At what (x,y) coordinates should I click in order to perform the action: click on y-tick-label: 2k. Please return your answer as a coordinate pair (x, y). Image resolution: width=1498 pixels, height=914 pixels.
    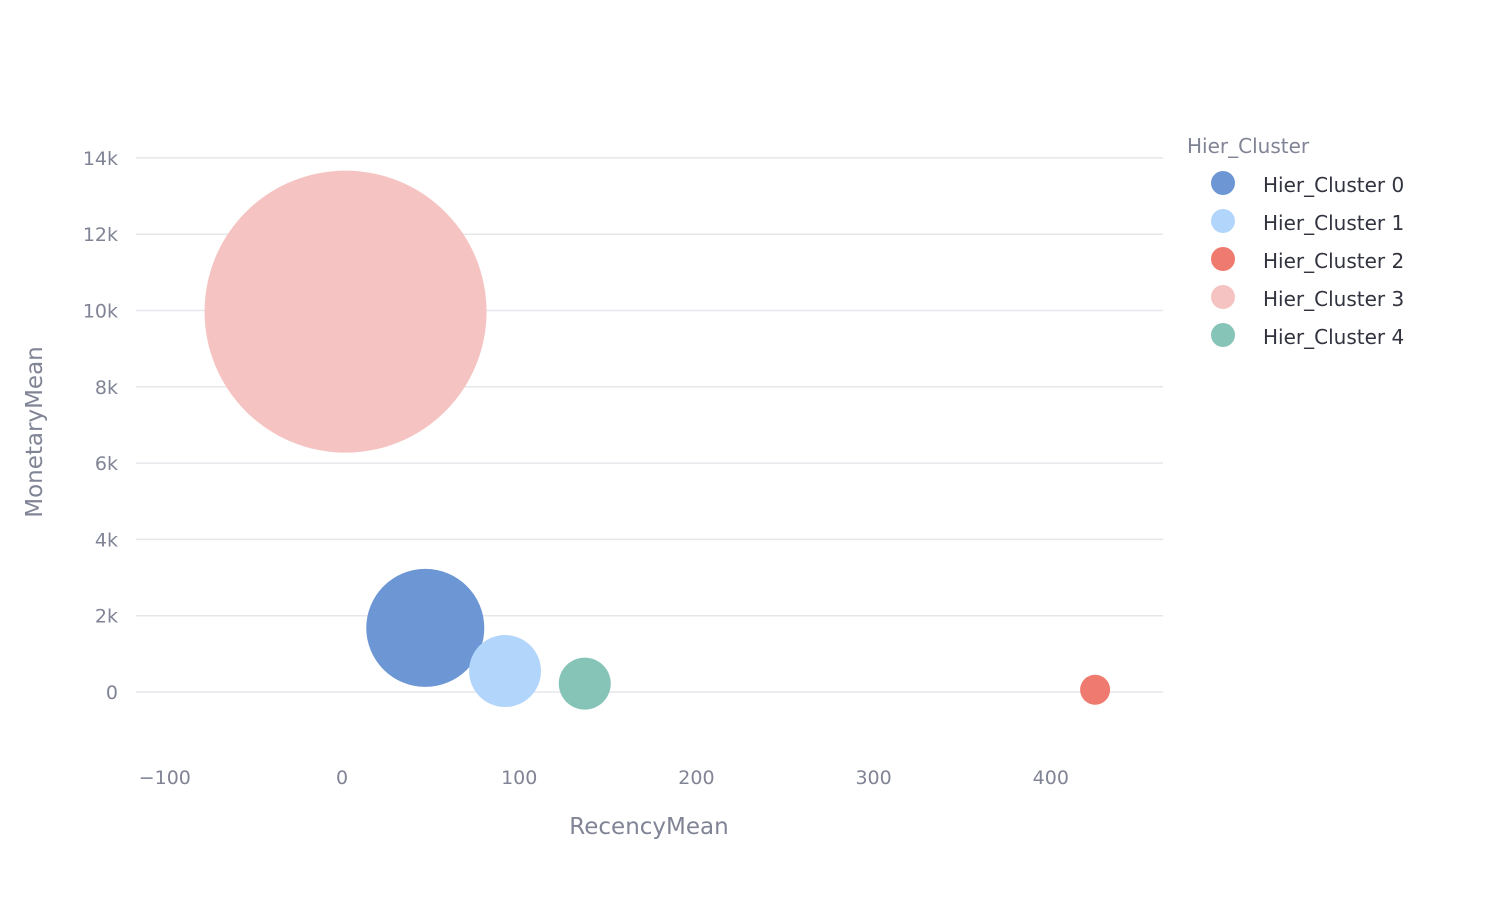
    Looking at the image, I should click on (106, 617).